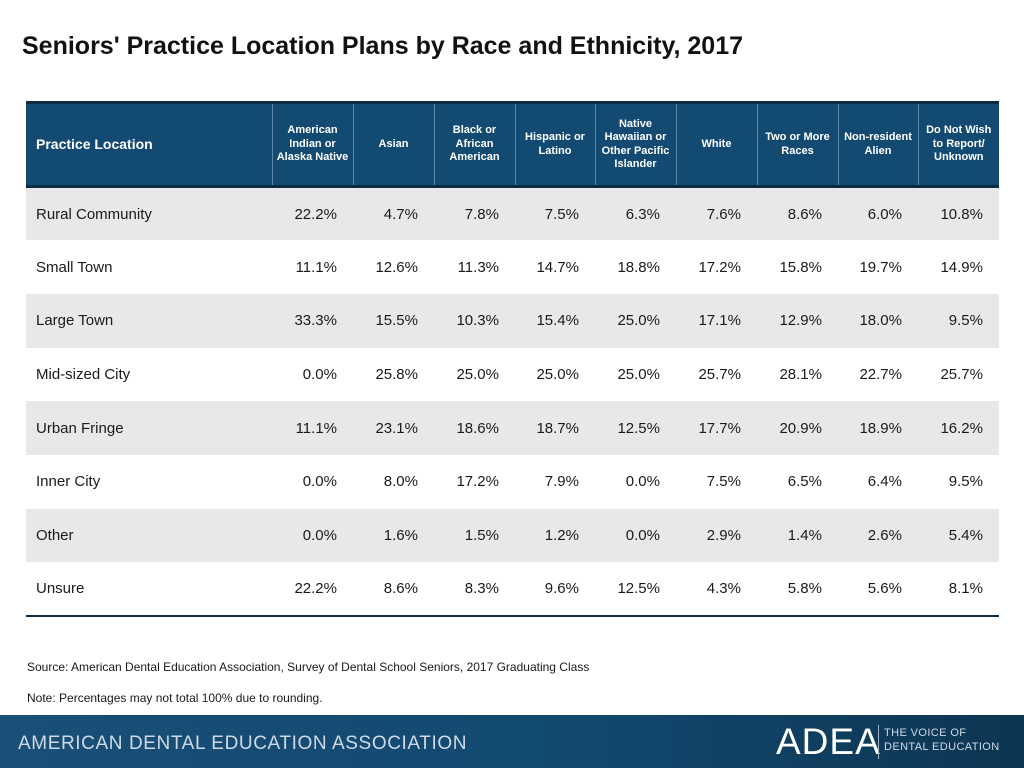  Describe the element at coordinates (878, 428) in the screenshot. I see `table-cell: 18.9%` at that location.